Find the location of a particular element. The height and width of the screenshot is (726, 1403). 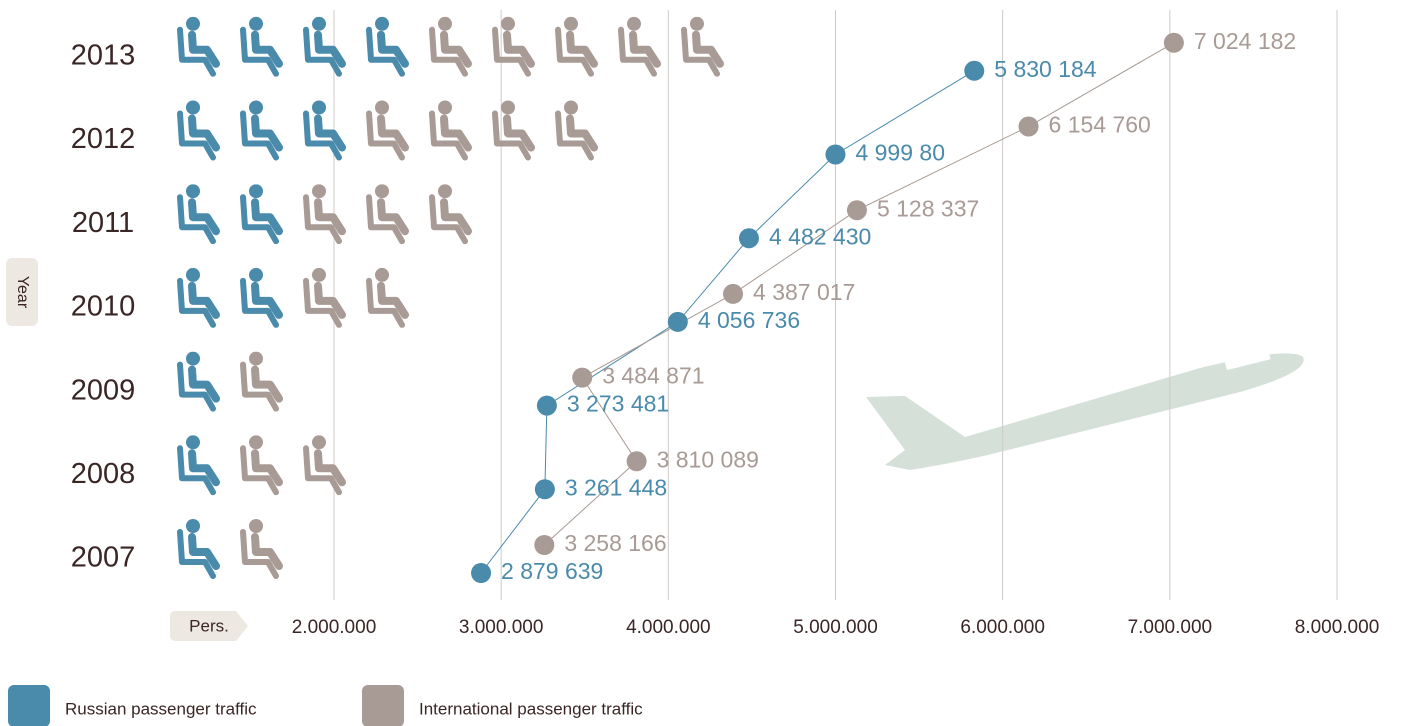

x-tick-label: 6.000.000 is located at coordinates (1002, 627).